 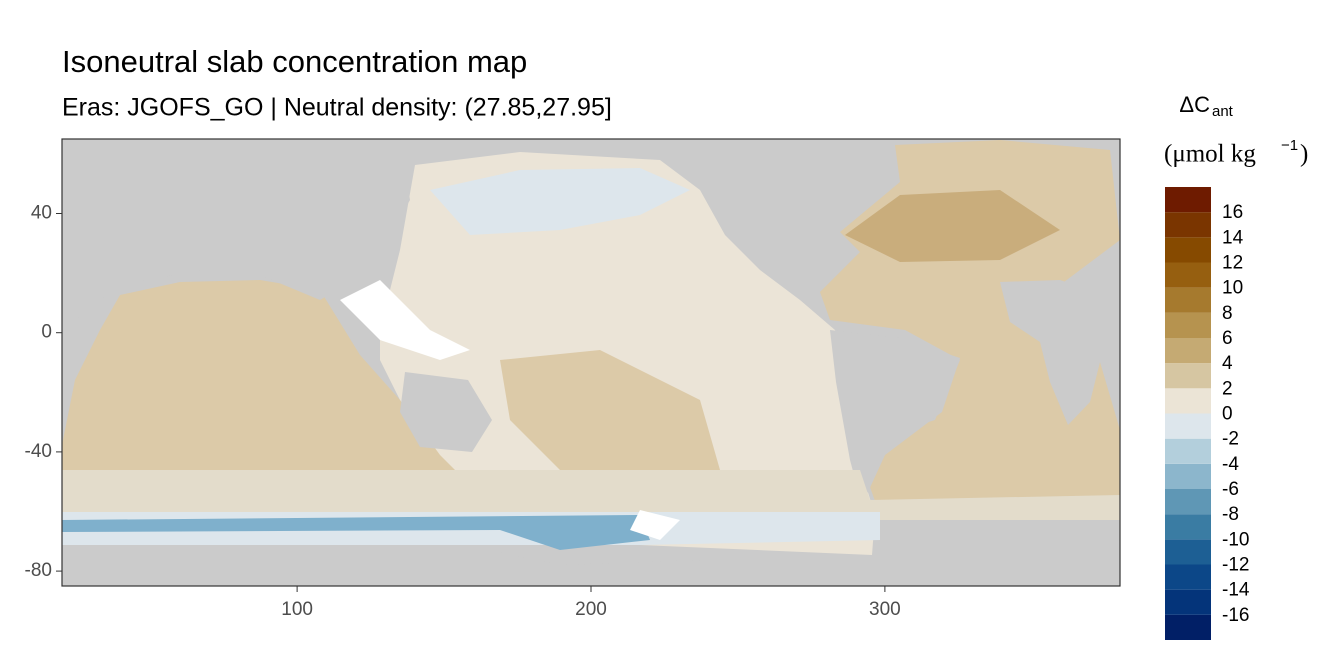 I want to click on legend-title: ant, so click(x=1223, y=111).